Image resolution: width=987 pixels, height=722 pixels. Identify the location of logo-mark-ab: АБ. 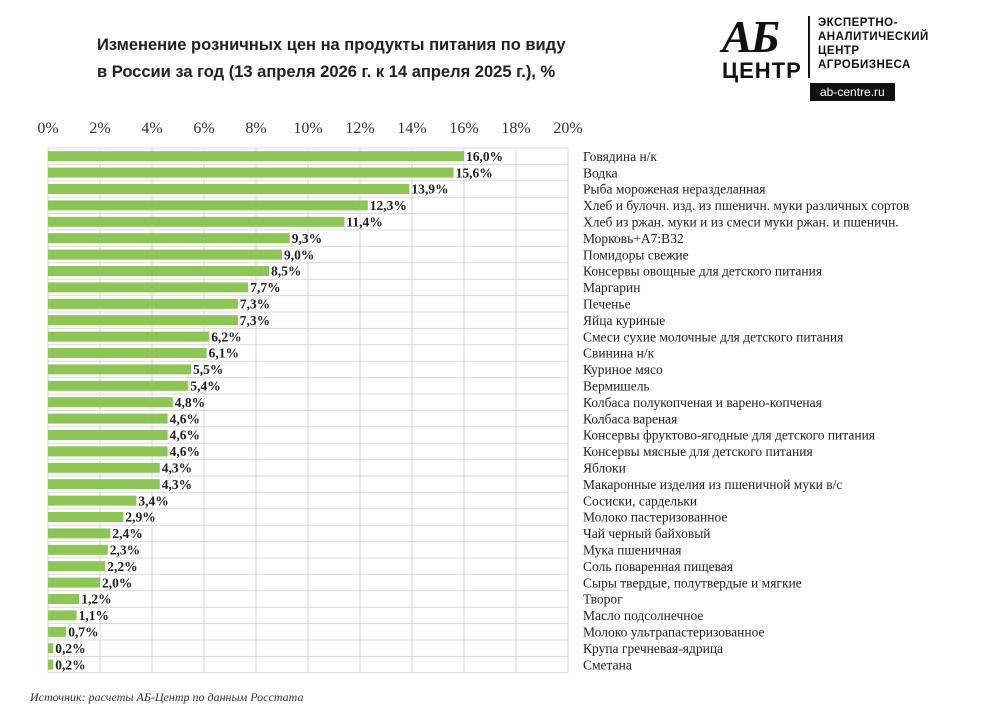
(751, 36).